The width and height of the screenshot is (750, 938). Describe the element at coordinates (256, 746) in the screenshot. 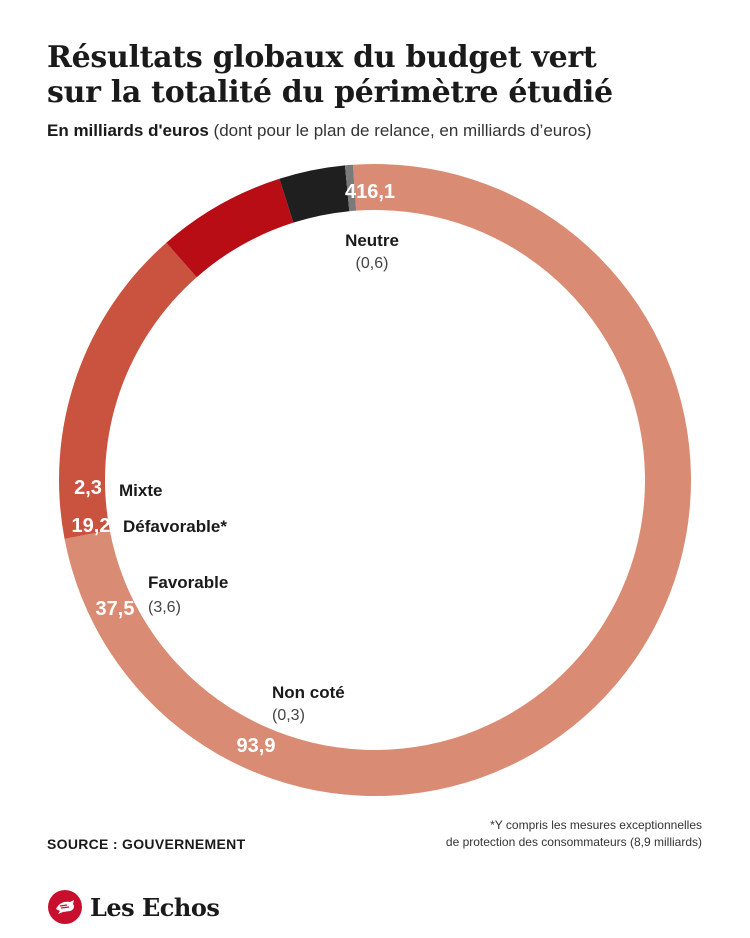

I see `data-label-non-cote: 93,9` at that location.